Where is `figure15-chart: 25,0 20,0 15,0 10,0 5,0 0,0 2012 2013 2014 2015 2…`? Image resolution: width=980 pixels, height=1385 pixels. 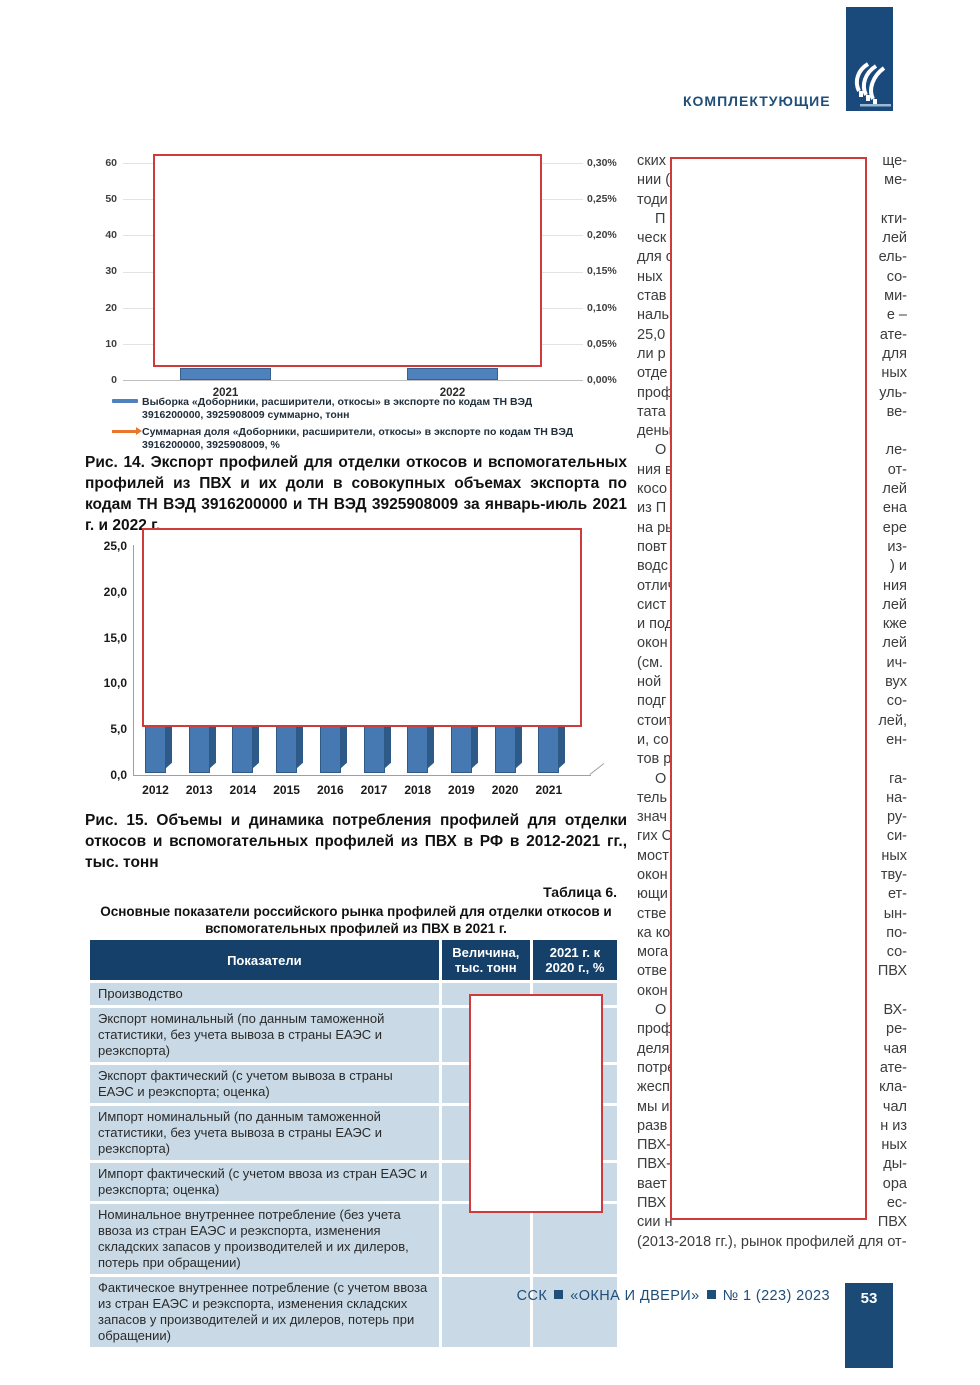
figure15-chart: 25,0 20,0 15,0 10,0 5,0 0,0 2012 2013 2014 2015 2… is located at coordinates (355, 662).